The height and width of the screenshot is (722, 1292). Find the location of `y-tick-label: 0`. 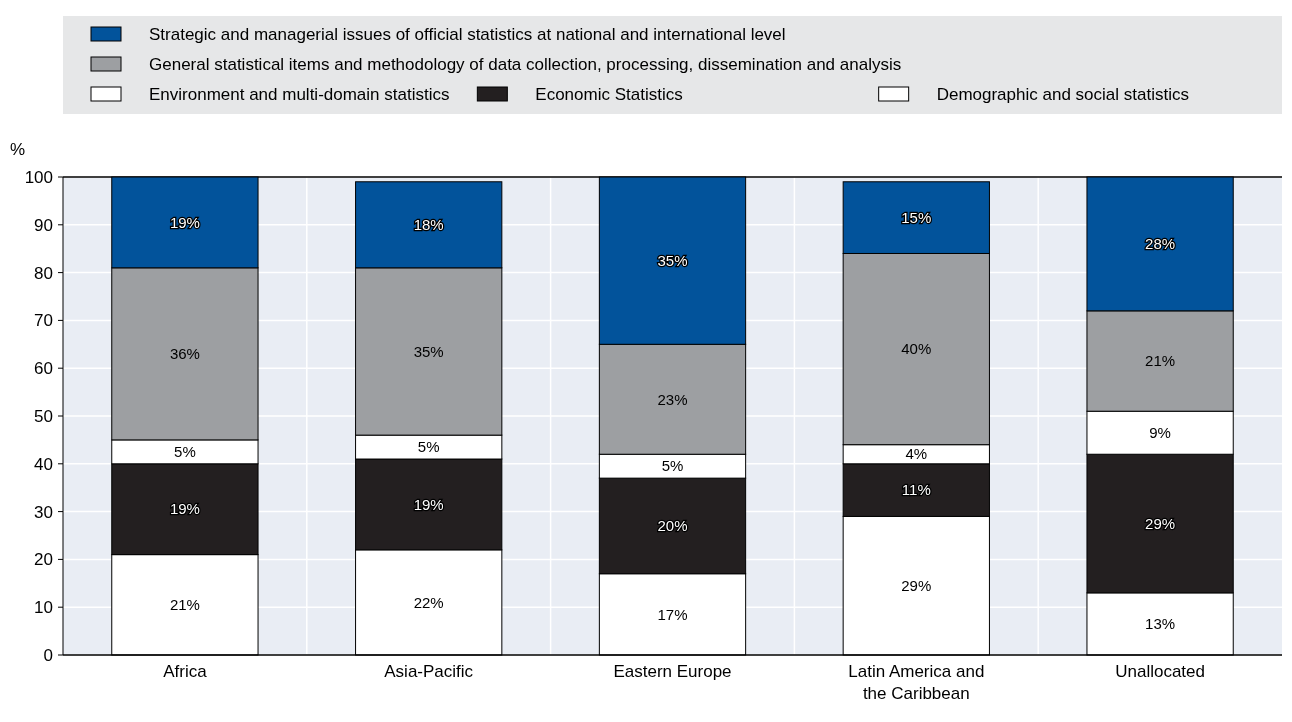

y-tick-label: 0 is located at coordinates (48, 655).